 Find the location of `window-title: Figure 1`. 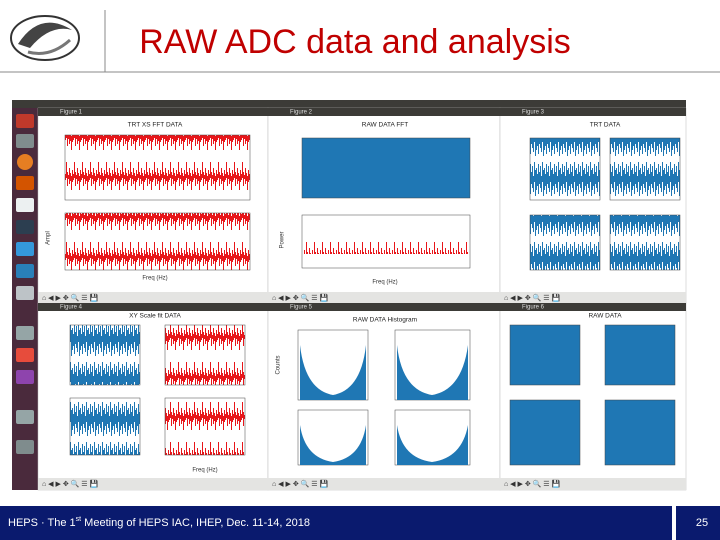

window-title: Figure 1 is located at coordinates (71, 113).